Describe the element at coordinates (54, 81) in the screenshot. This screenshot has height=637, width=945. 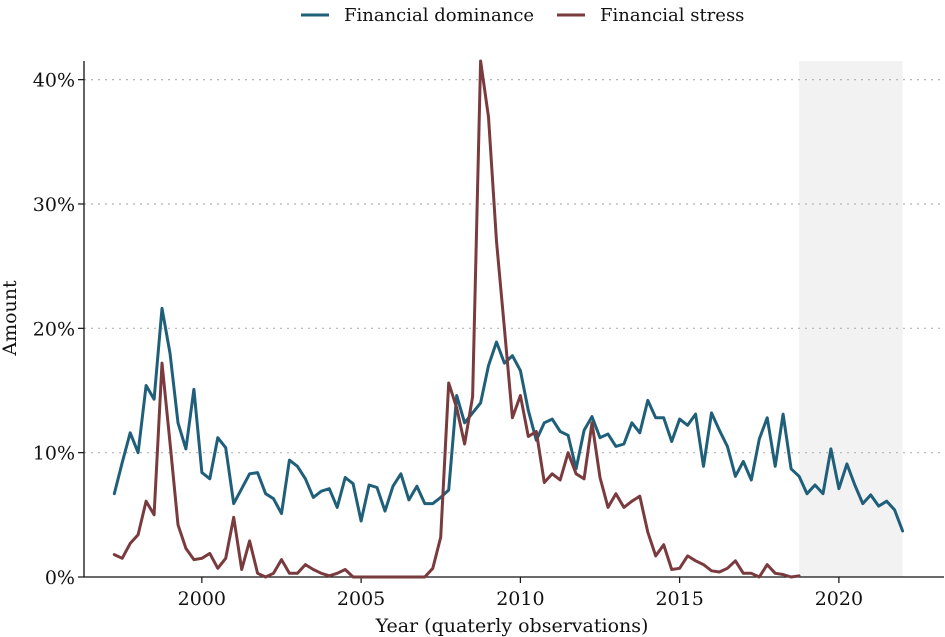
I see `y-tick-label-4: 40%` at that location.